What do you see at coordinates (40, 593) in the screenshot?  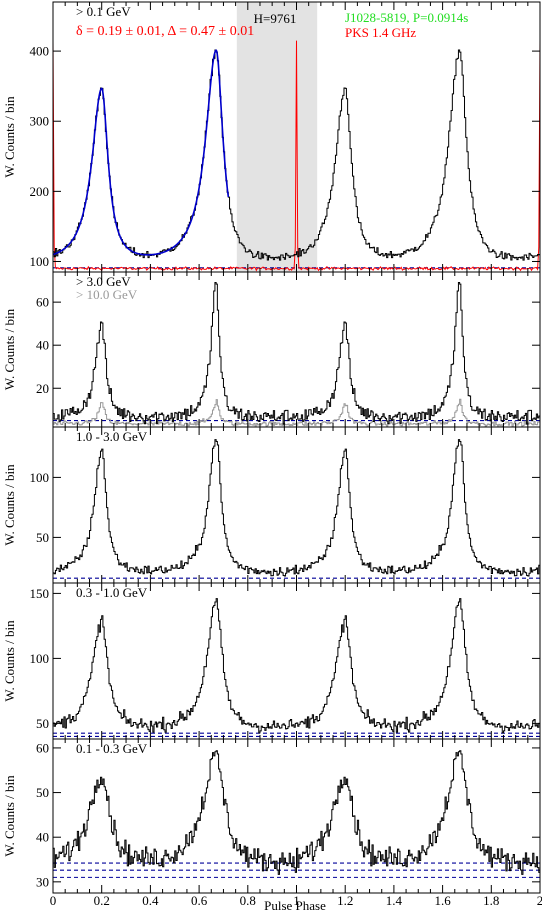 I see `y-tick-label: 150` at bounding box center [40, 593].